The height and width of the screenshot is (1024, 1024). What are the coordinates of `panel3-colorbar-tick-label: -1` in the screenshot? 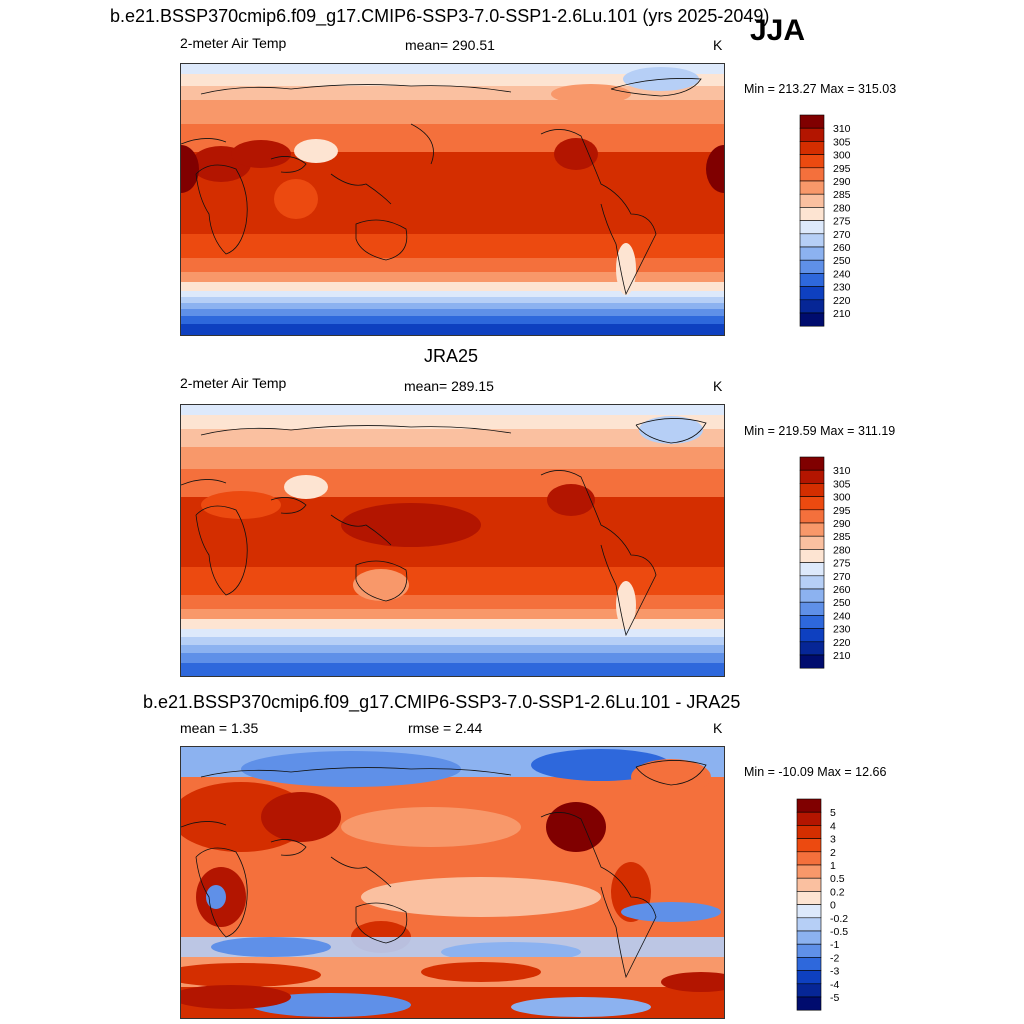 It's located at (834, 945).